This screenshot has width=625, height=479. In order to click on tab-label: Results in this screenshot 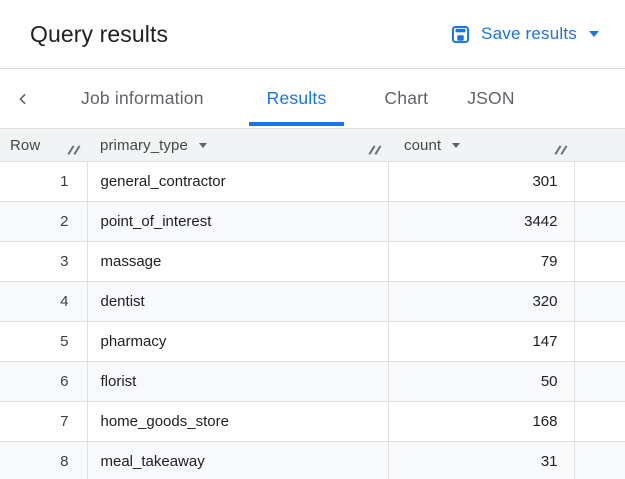, I will do `click(296, 98)`.